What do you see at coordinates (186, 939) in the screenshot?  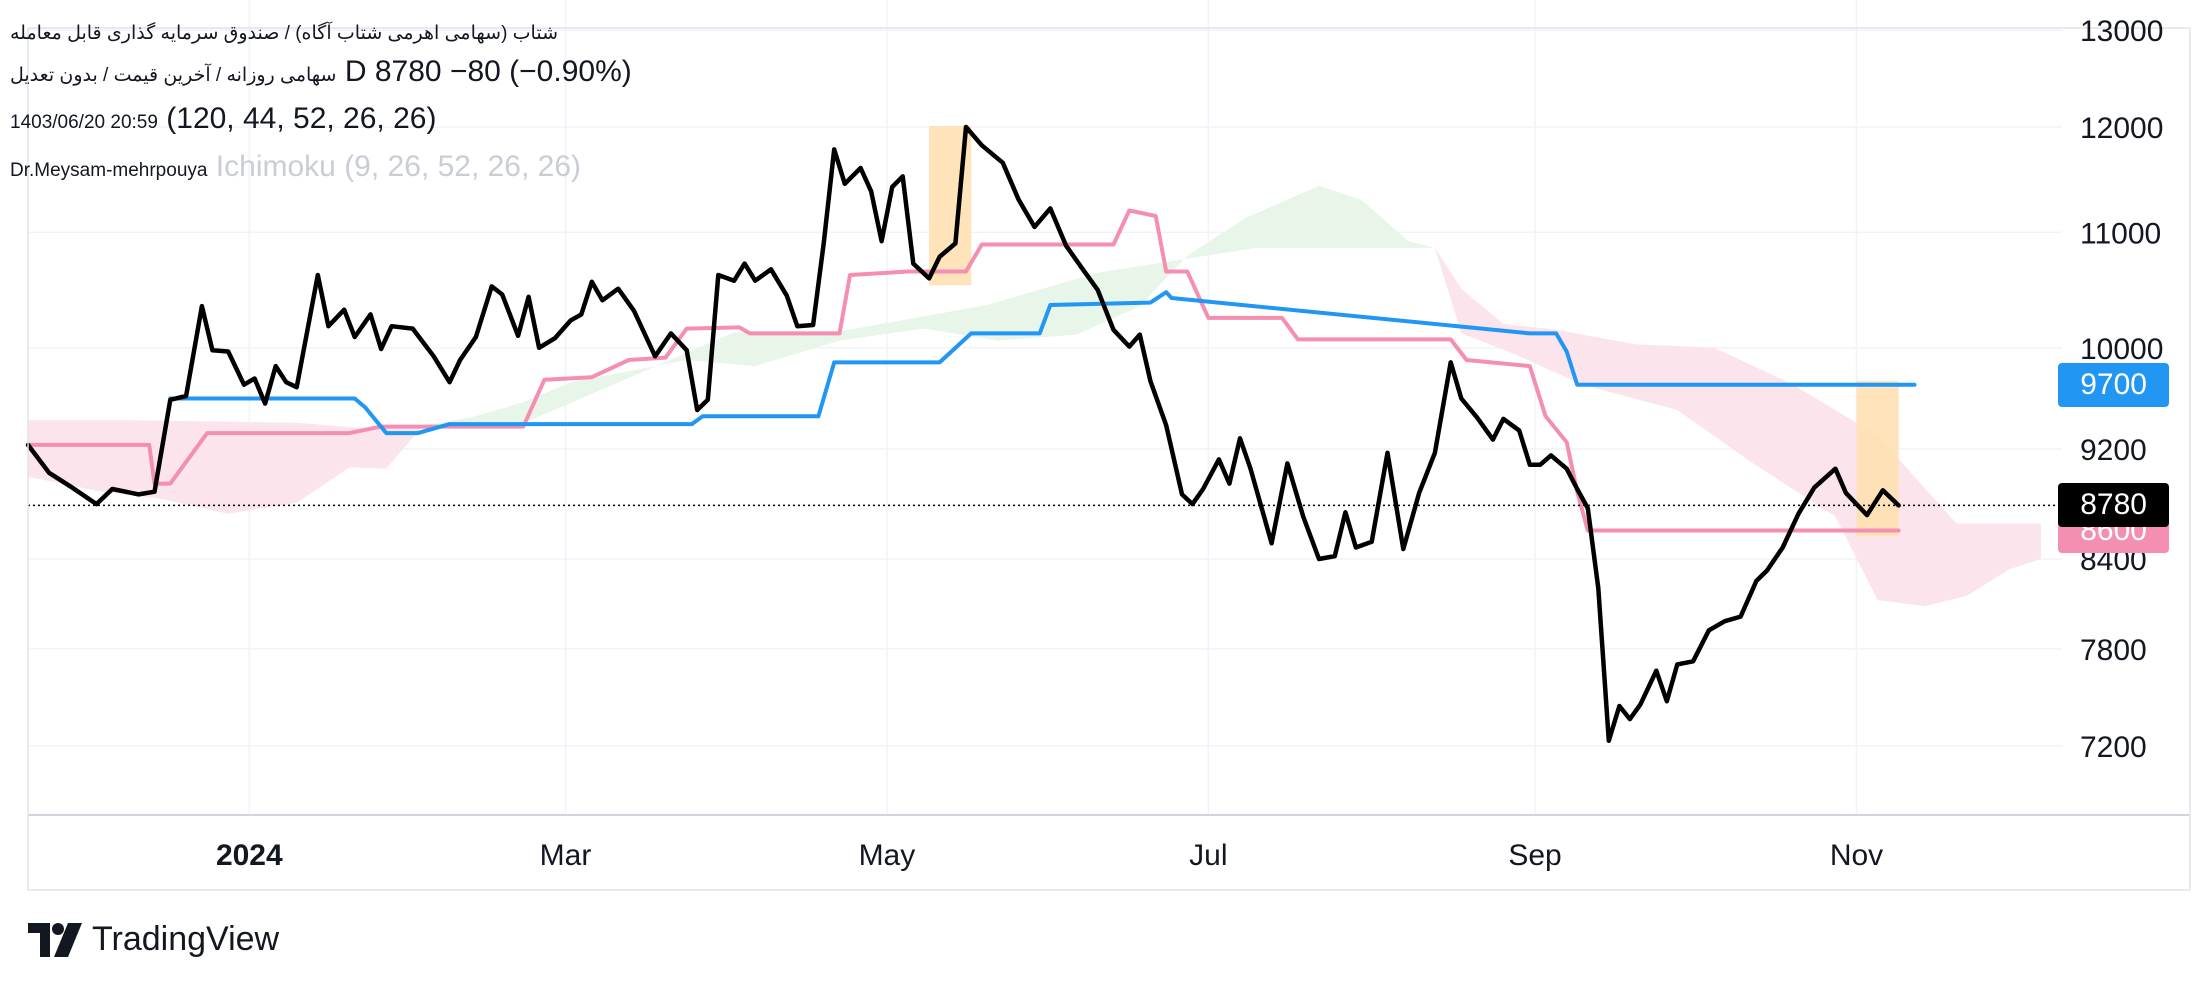 I see `brand-name: TradingView` at bounding box center [186, 939].